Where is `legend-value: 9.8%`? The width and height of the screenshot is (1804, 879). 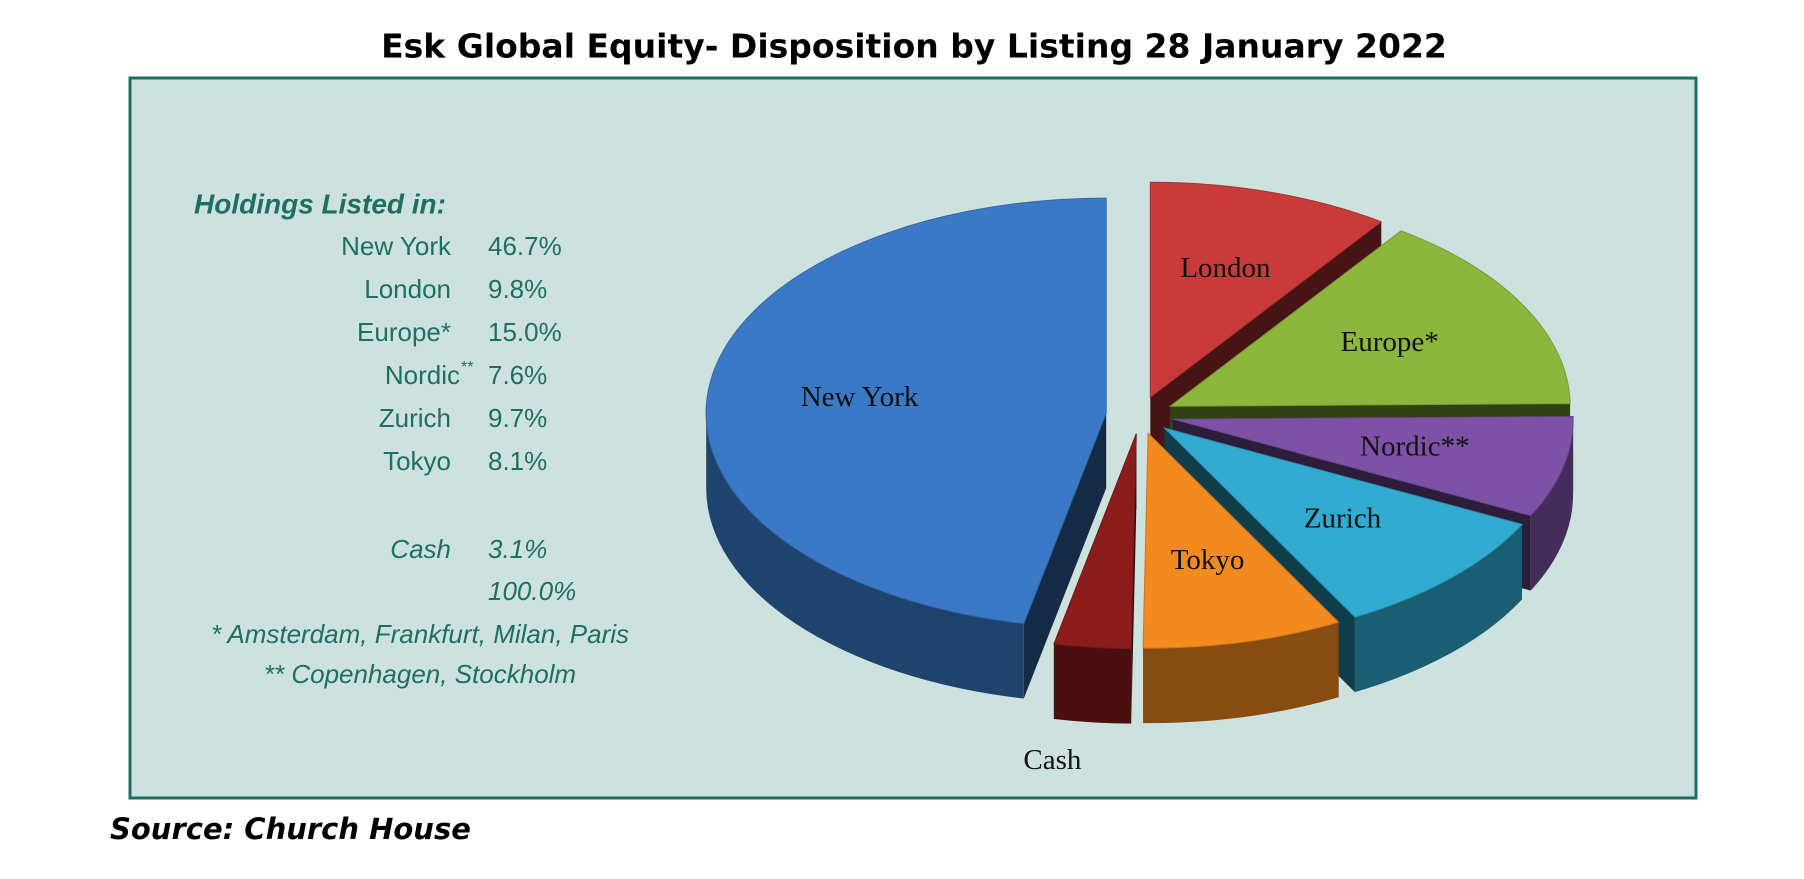
legend-value: 9.8% is located at coordinates (517, 289).